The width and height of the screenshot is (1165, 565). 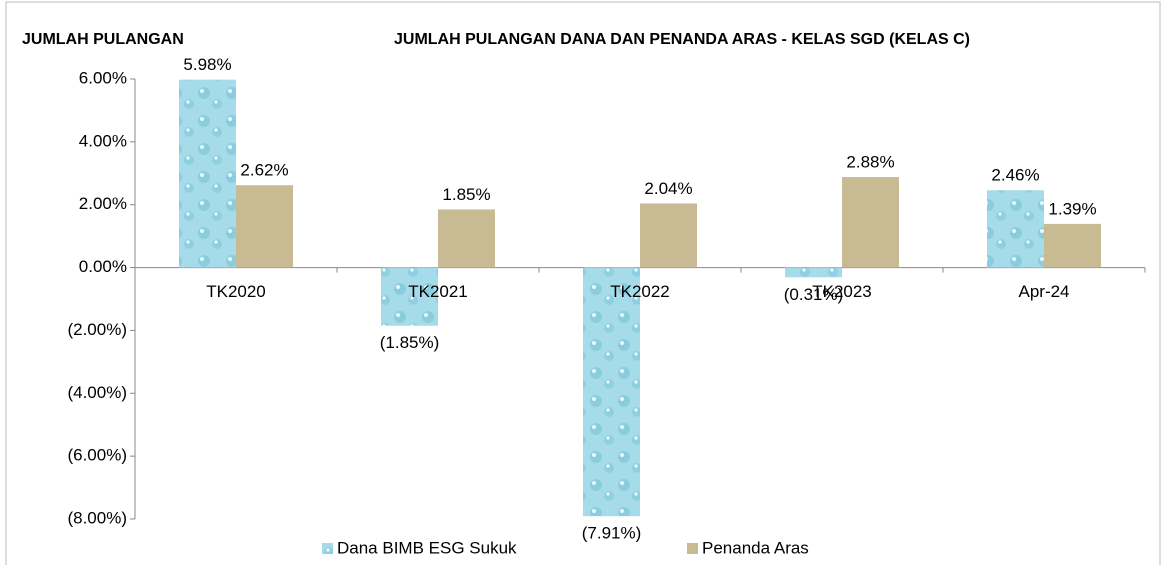 I want to click on value-label: 5.98%, so click(x=207, y=64).